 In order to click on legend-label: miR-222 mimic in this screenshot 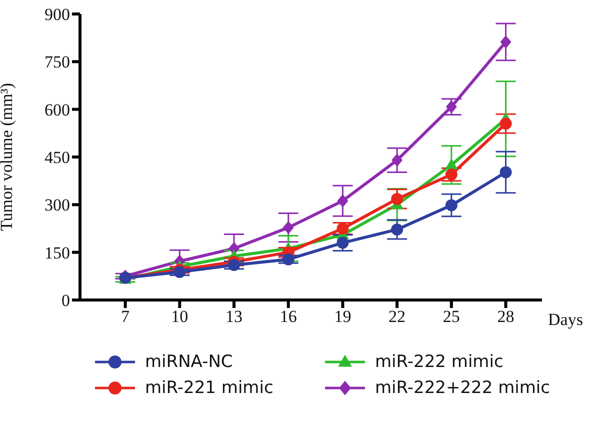, I will do `click(439, 362)`.